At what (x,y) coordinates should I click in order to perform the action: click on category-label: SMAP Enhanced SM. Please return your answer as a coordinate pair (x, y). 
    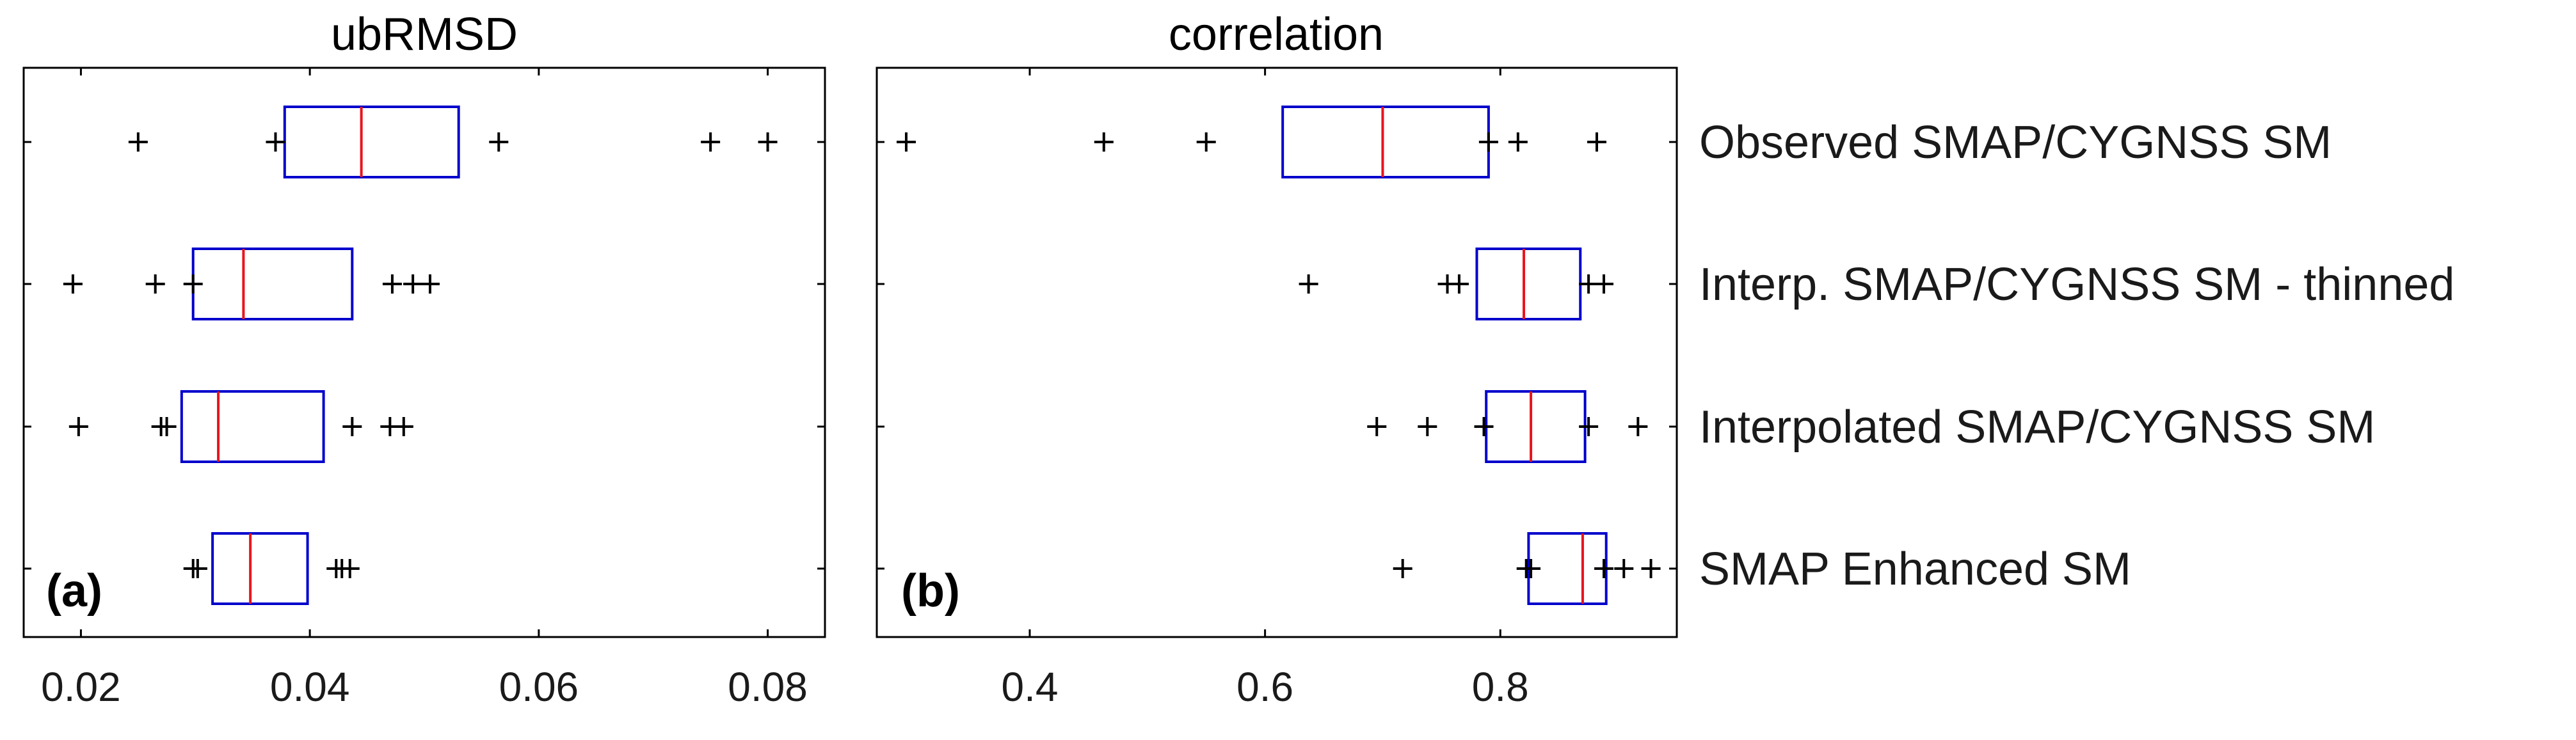
    Looking at the image, I should click on (1915, 569).